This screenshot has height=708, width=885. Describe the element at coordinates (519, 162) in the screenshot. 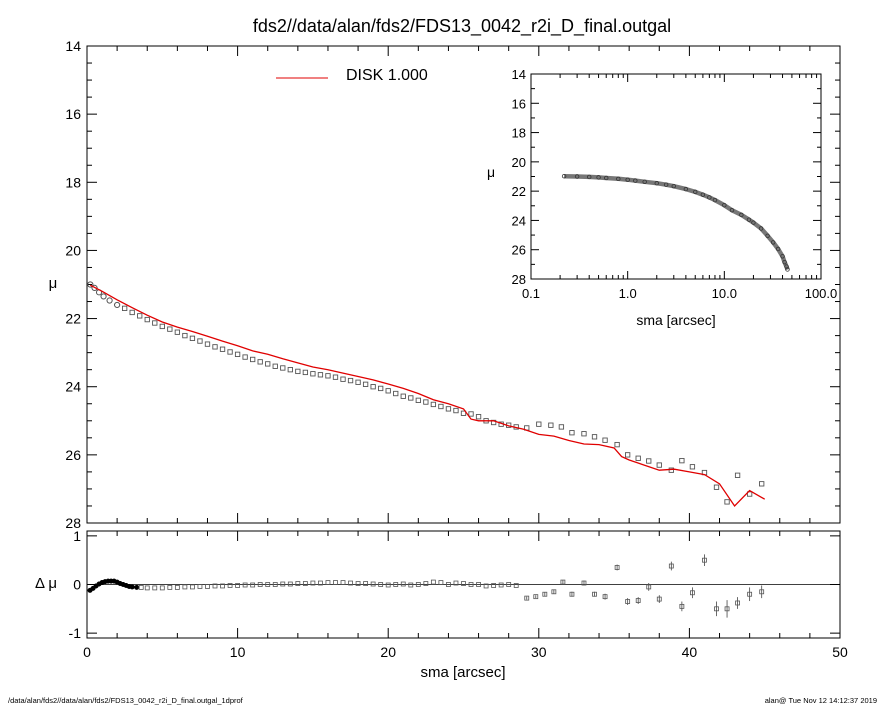

I see `inset-y-tick-label: 20` at that location.